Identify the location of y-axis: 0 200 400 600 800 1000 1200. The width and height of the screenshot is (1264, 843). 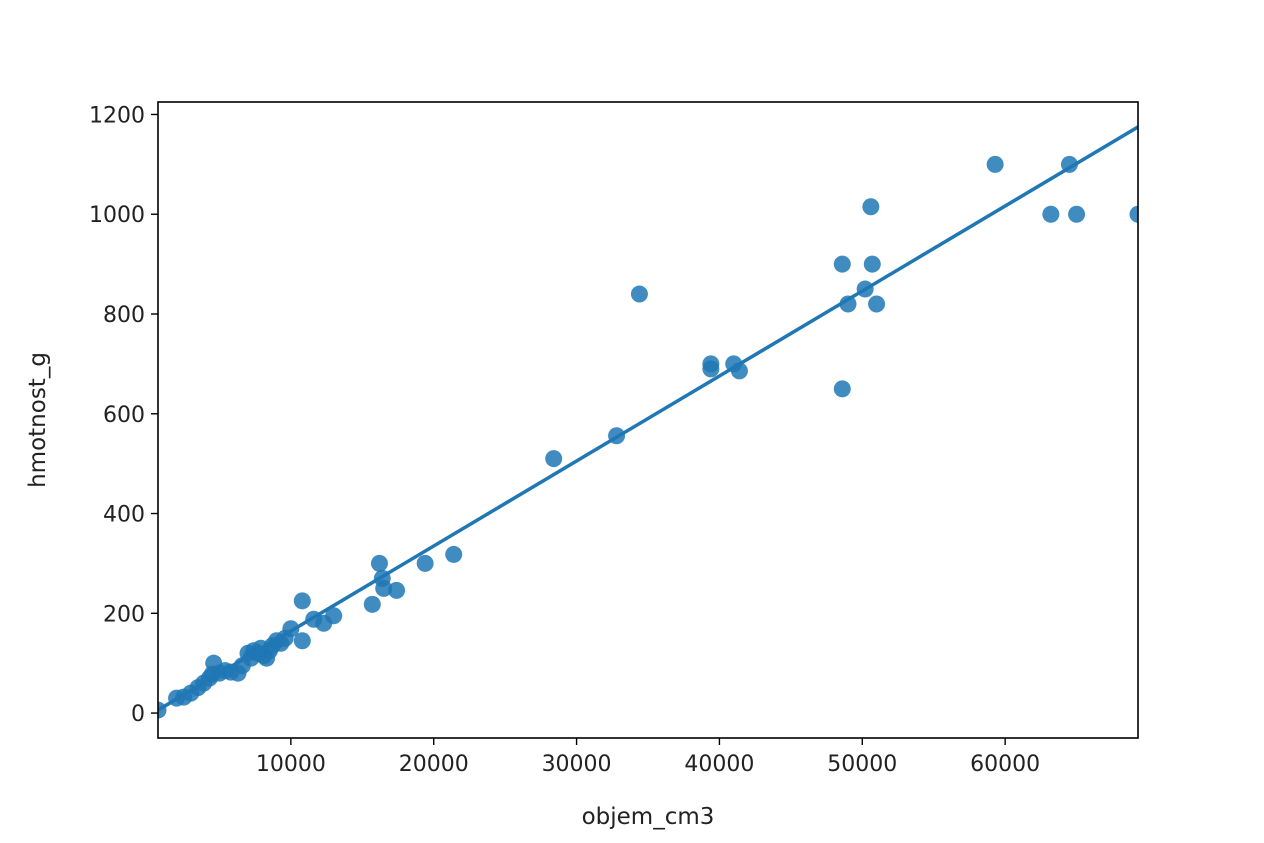
(123, 415).